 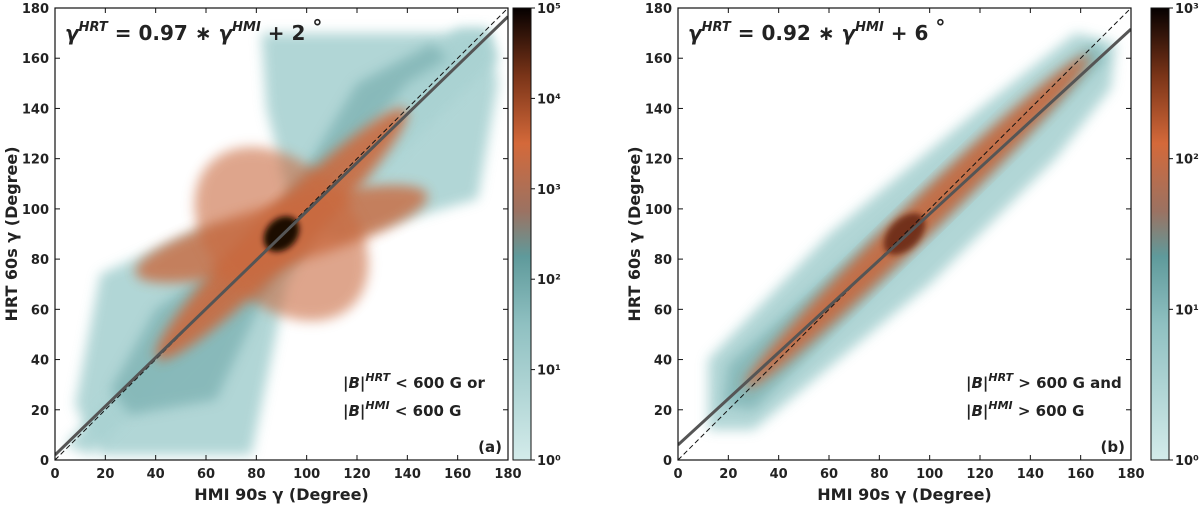 I want to click on annotation-line: |B|HMI < 600 G, so click(x=402, y=410).